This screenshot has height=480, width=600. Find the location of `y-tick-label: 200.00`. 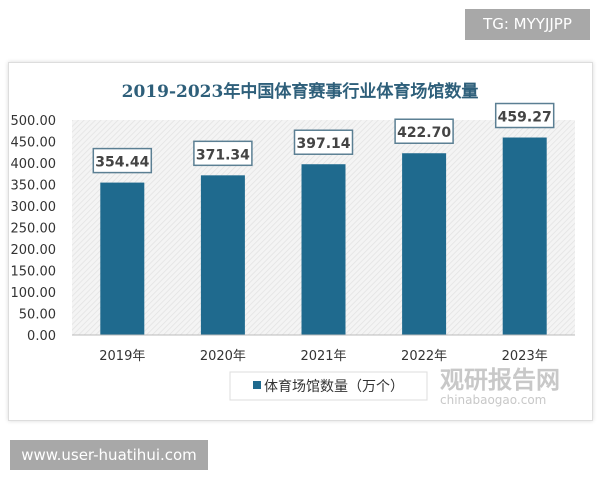

y-tick-label: 200.00 is located at coordinates (34, 250).